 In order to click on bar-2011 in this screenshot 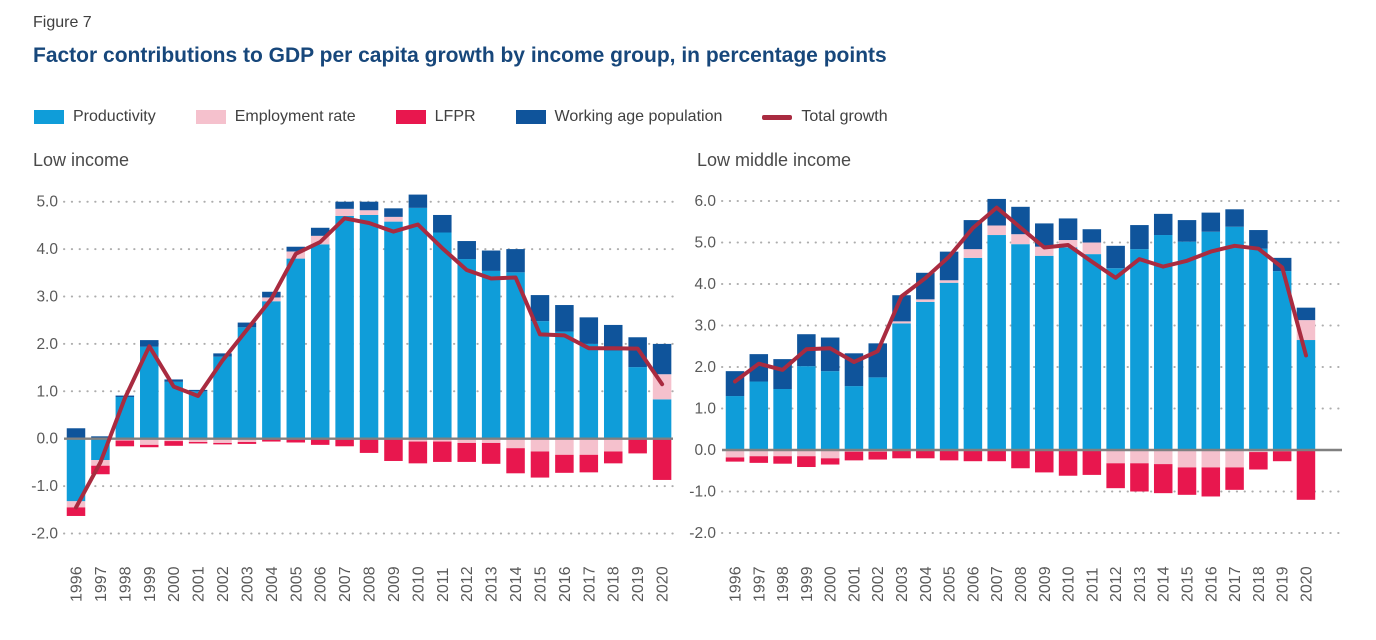, I will do `click(442, 338)`.